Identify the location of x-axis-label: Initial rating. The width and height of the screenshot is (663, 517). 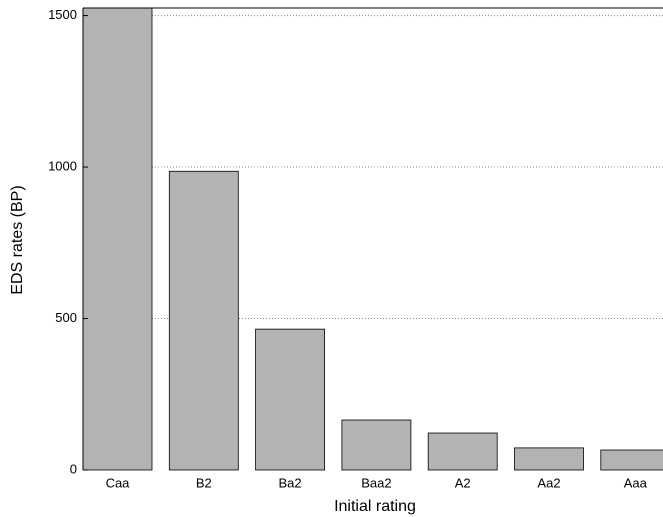
(375, 506).